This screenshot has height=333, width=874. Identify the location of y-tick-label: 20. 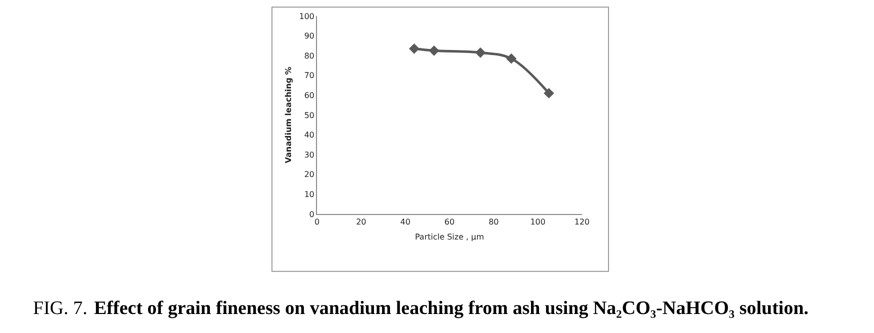
(309, 175).